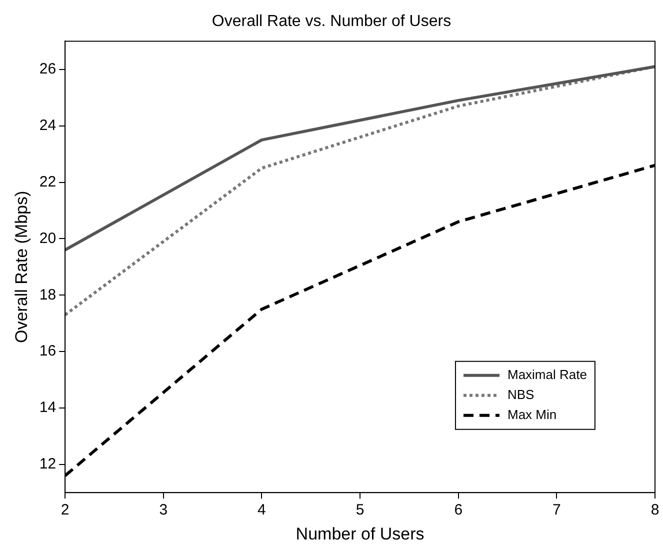  Describe the element at coordinates (47, 464) in the screenshot. I see `y-tick-label: 12` at that location.